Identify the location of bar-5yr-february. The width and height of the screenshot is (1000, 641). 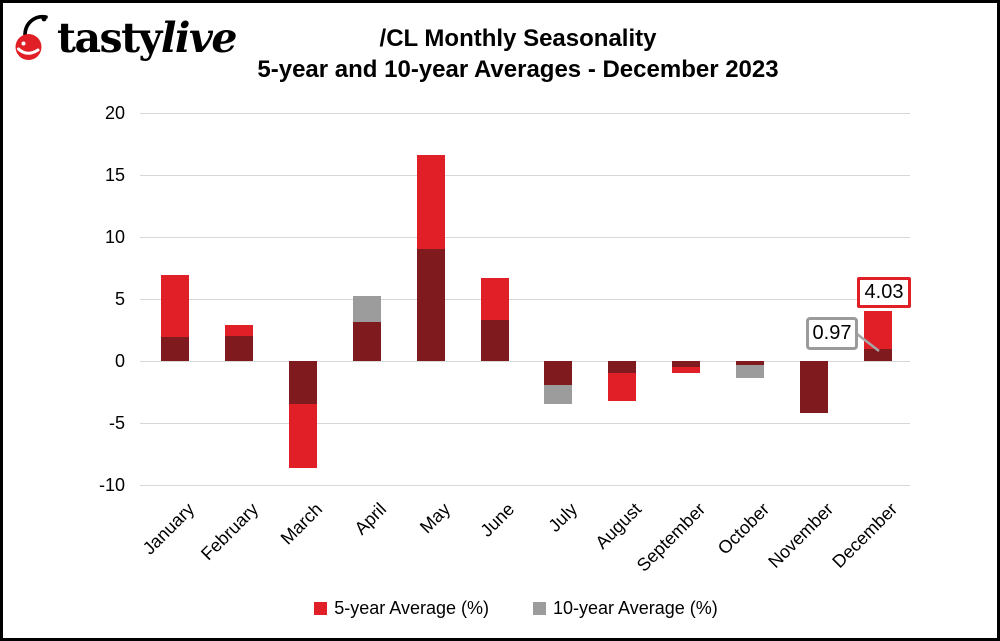
(238, 330).